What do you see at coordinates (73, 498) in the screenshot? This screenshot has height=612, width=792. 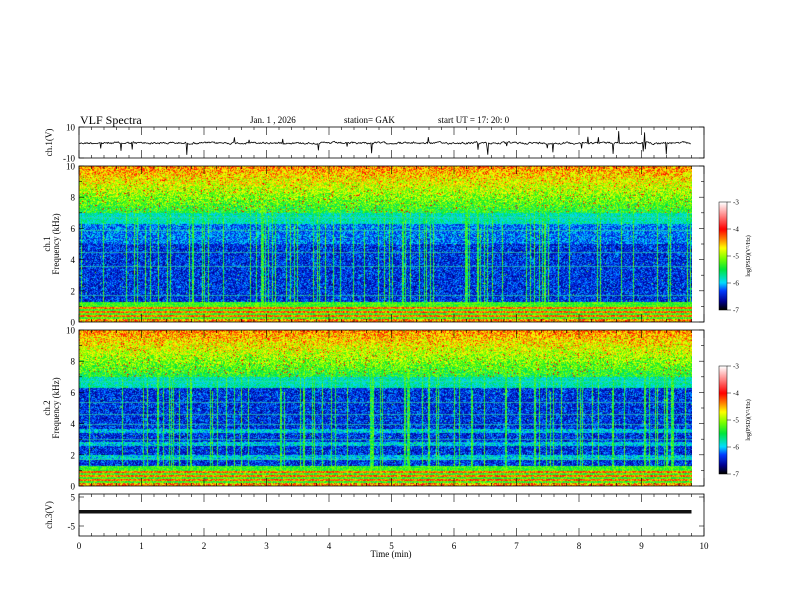 I see `y-tick-label: 5` at bounding box center [73, 498].